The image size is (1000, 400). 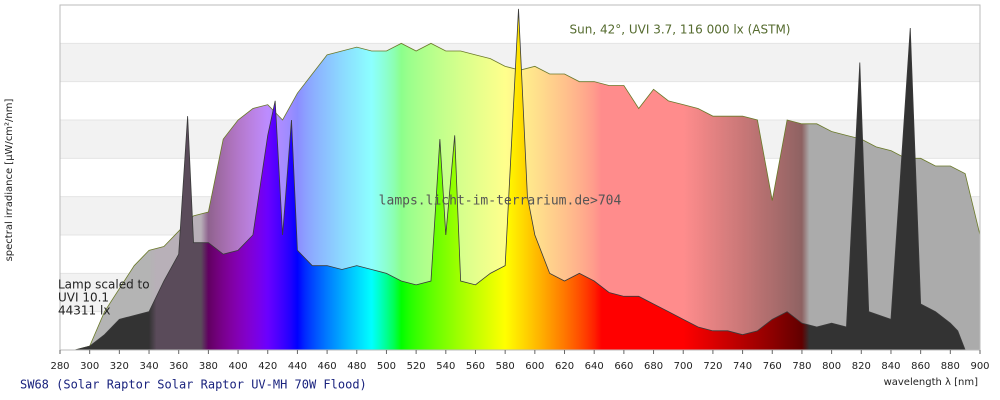 I want to click on annotation: UVI 10.1, so click(x=83, y=298).